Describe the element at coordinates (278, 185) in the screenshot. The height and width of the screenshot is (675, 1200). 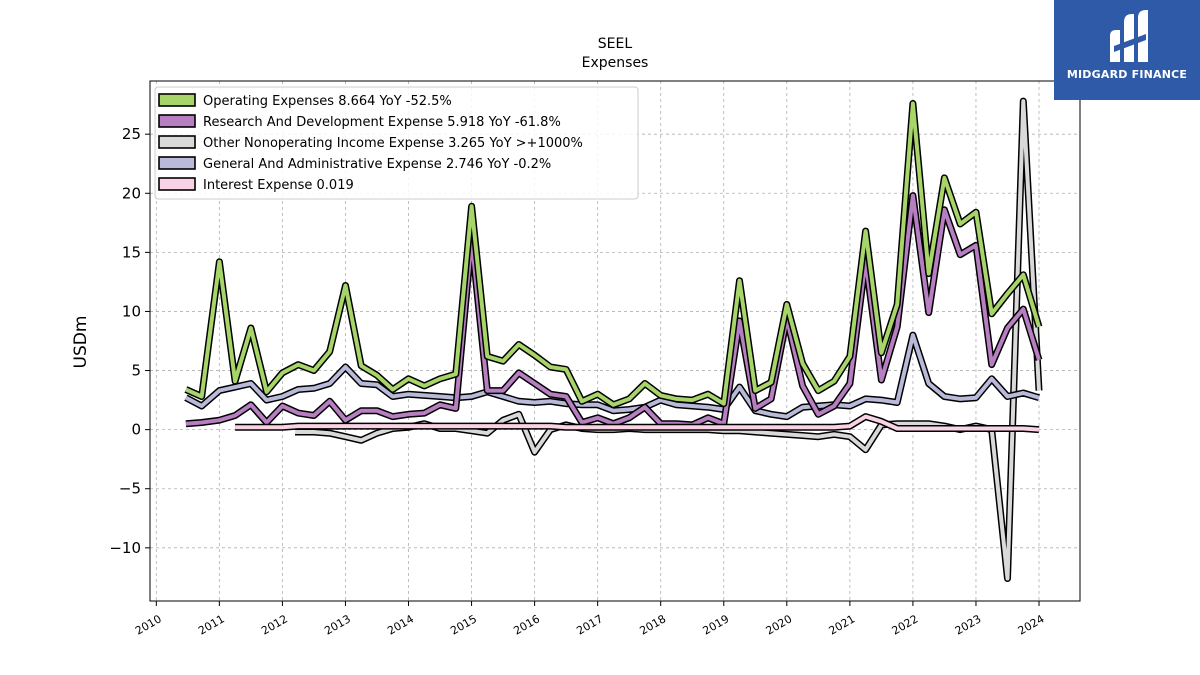
I see `legend-label-interest-expense: Interest Expense 0.019` at that location.